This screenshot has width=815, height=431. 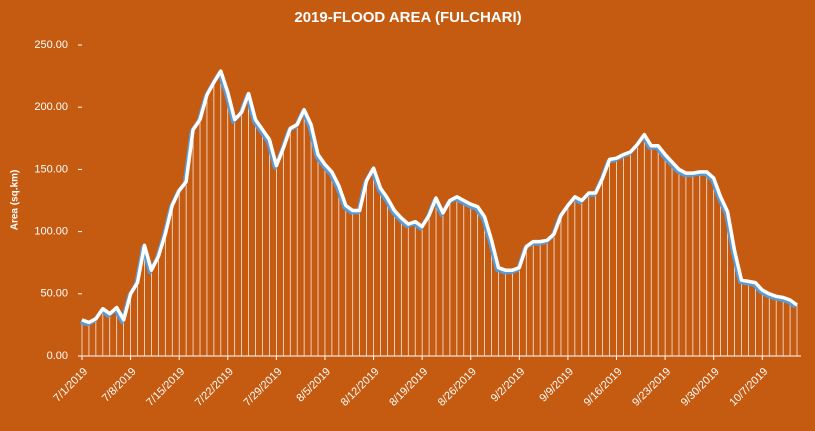 I want to click on chart-title: 2019-FLOOD AREA (FULCHARI), so click(x=407, y=17).